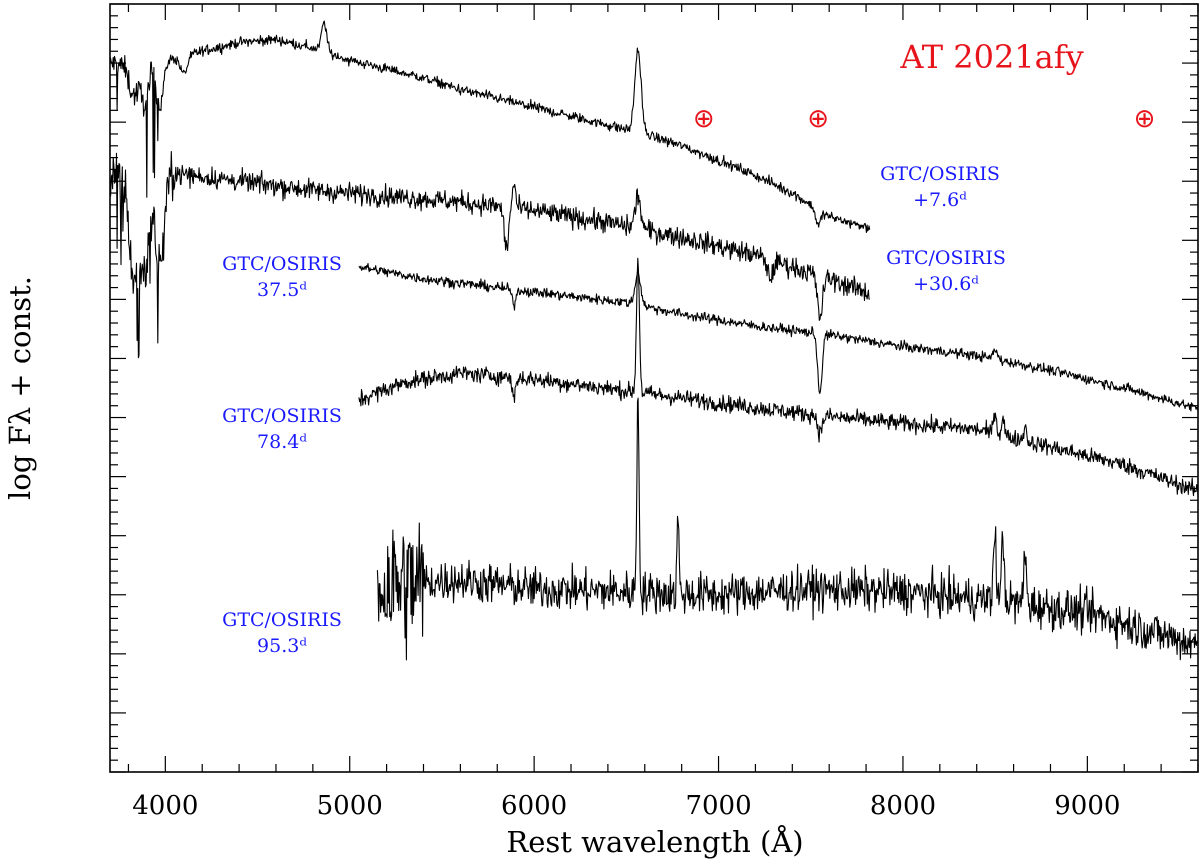 This screenshot has width=1200, height=863. What do you see at coordinates (1087, 806) in the screenshot?
I see `x-tick-label: 9000` at bounding box center [1087, 806].